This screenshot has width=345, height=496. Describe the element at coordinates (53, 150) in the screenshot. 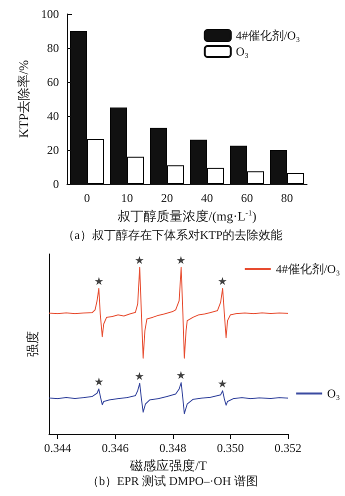

I see `y-tick-label: 20` at that location.